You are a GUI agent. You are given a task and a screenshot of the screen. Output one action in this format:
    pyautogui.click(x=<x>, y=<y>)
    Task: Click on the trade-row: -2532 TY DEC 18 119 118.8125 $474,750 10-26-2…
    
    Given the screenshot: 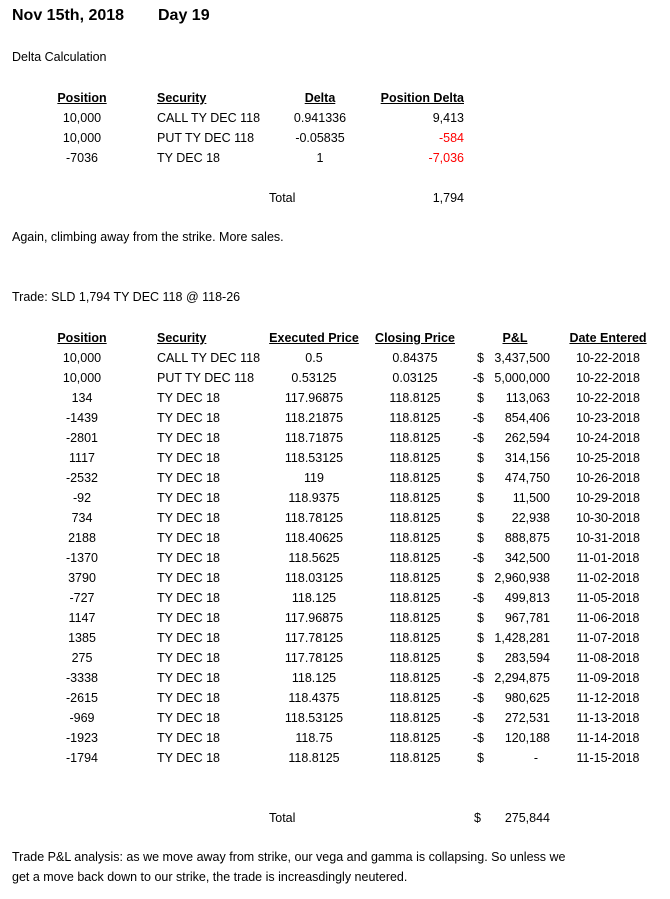 What is the action you would take?
    pyautogui.click(x=335, y=478)
    